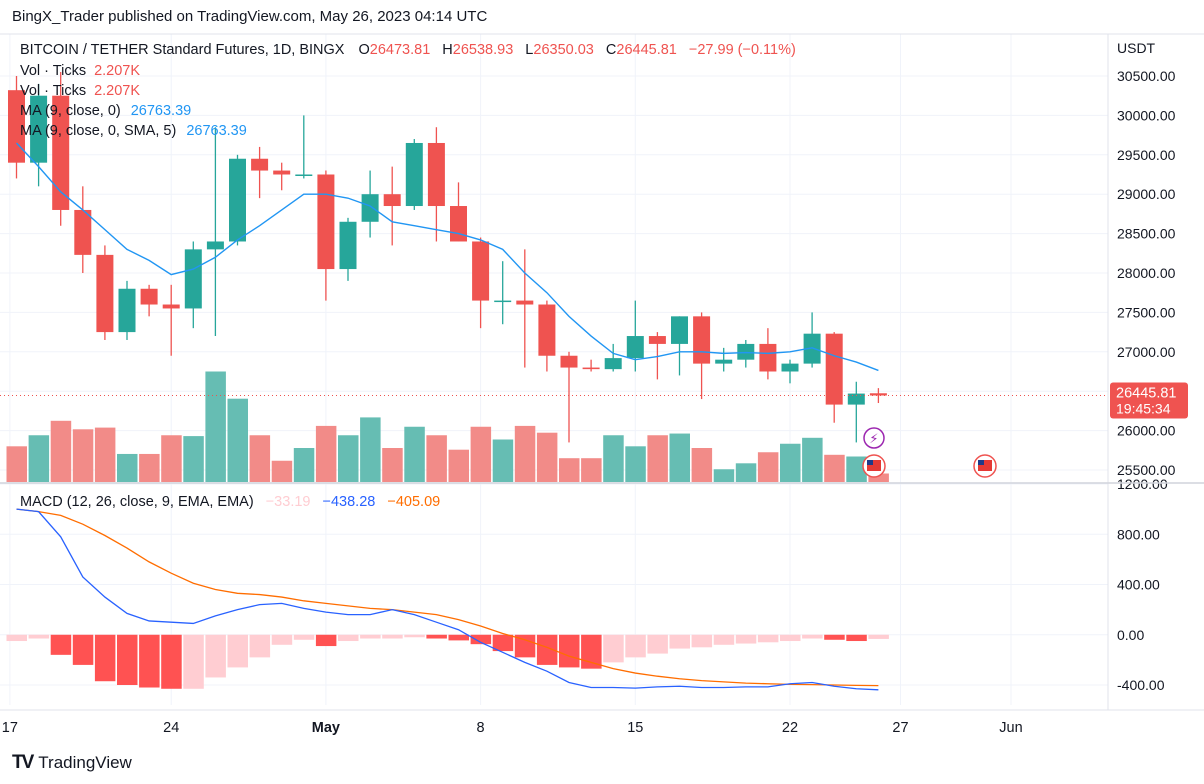 This screenshot has height=784, width=1204. I want to click on price-tick-label: 29000.00, so click(1146, 194).